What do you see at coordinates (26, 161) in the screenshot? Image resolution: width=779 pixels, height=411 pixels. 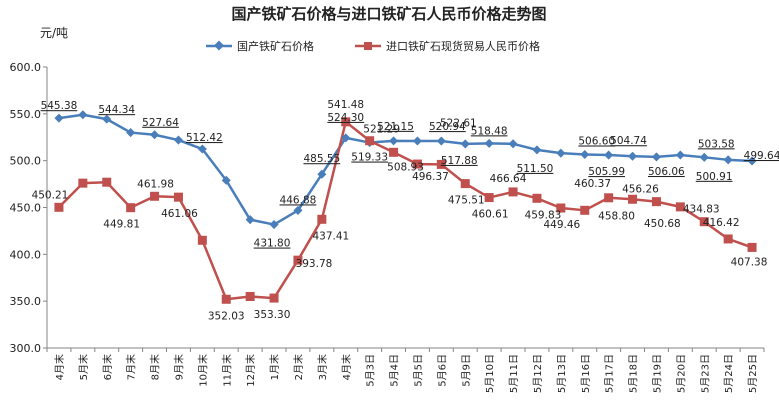 I see `y-tick-label: 500.0` at bounding box center [26, 161].